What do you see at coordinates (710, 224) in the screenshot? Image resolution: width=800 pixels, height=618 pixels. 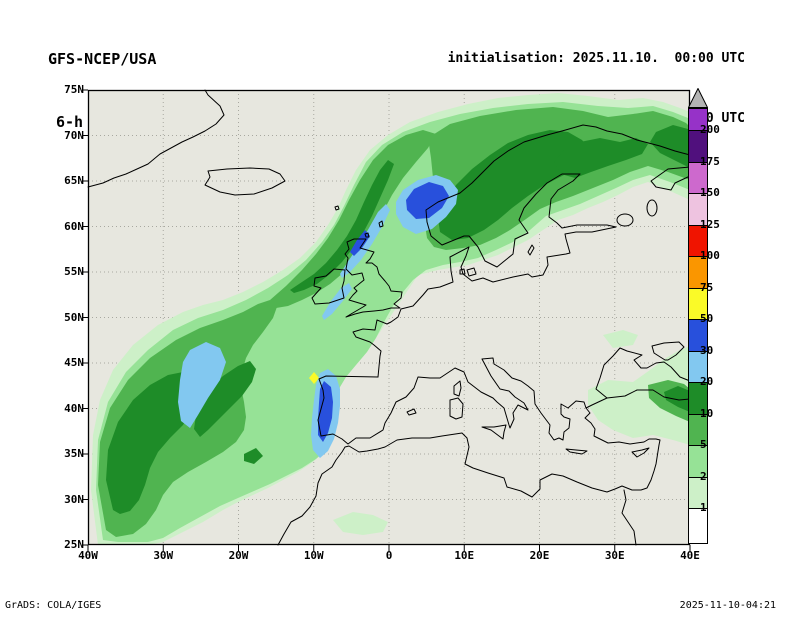 I see `colorbar-label: 125` at bounding box center [710, 224].